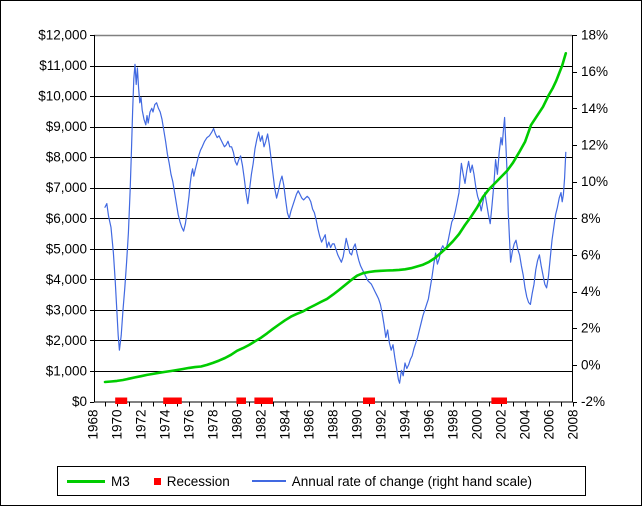  Describe the element at coordinates (66, 126) in the screenshot. I see `svg-text: $9,000` at that location.